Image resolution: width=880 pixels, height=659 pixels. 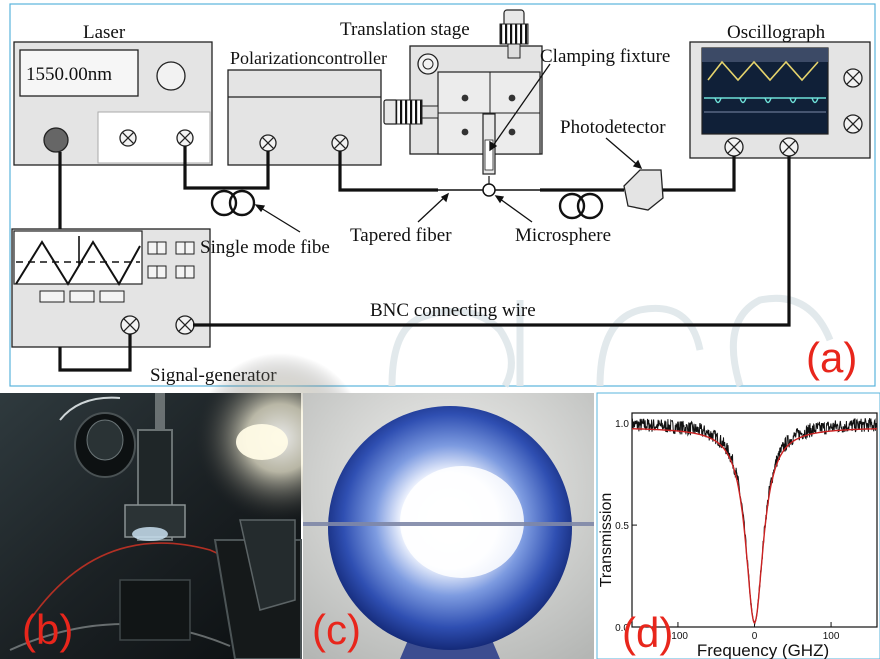 What do you see at coordinates (622, 526) in the screenshot?
I see `y-tick-label: 0.5` at bounding box center [622, 526].